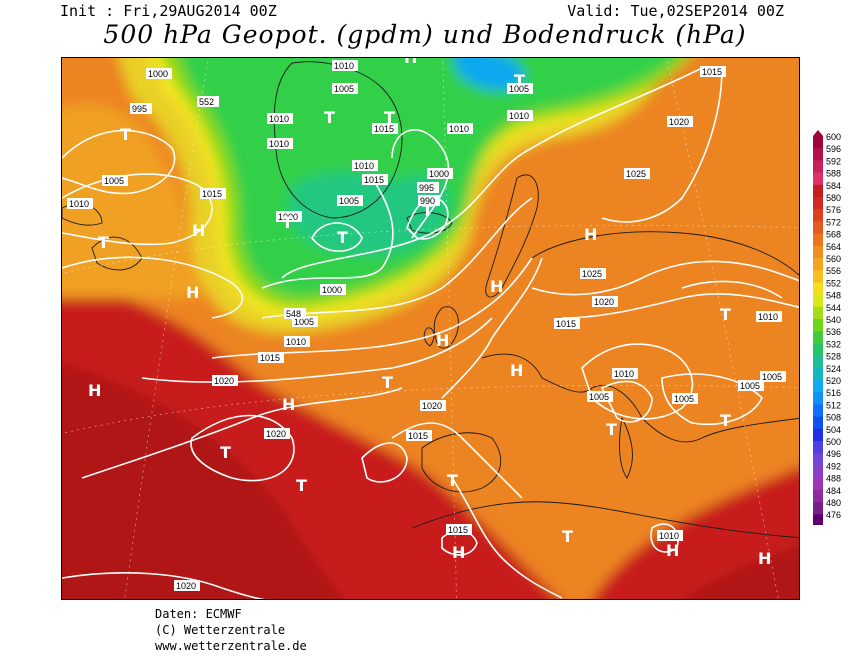 Image resolution: width=850 pixels, height=657 pixels. What do you see at coordinates (833, 515) in the screenshot?
I see `legend-level-label: 476` at bounding box center [833, 515].